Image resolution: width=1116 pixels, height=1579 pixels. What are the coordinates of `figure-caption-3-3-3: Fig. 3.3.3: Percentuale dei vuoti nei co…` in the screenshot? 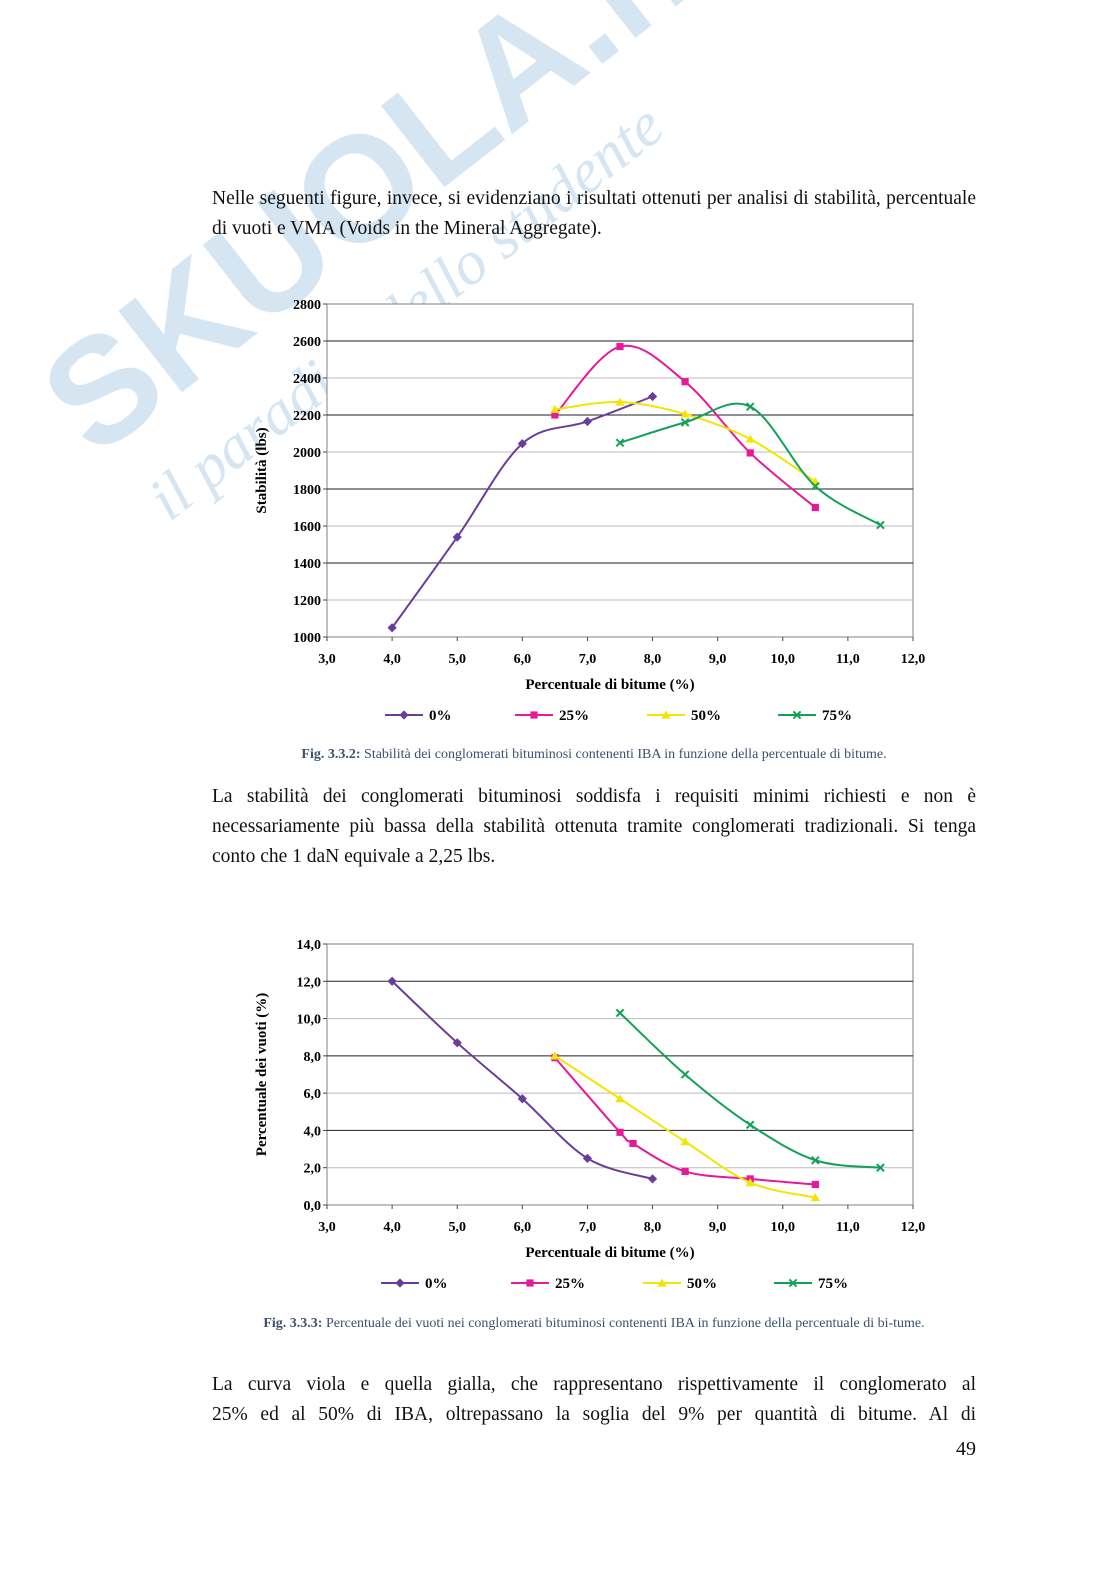 It's located at (594, 1323).